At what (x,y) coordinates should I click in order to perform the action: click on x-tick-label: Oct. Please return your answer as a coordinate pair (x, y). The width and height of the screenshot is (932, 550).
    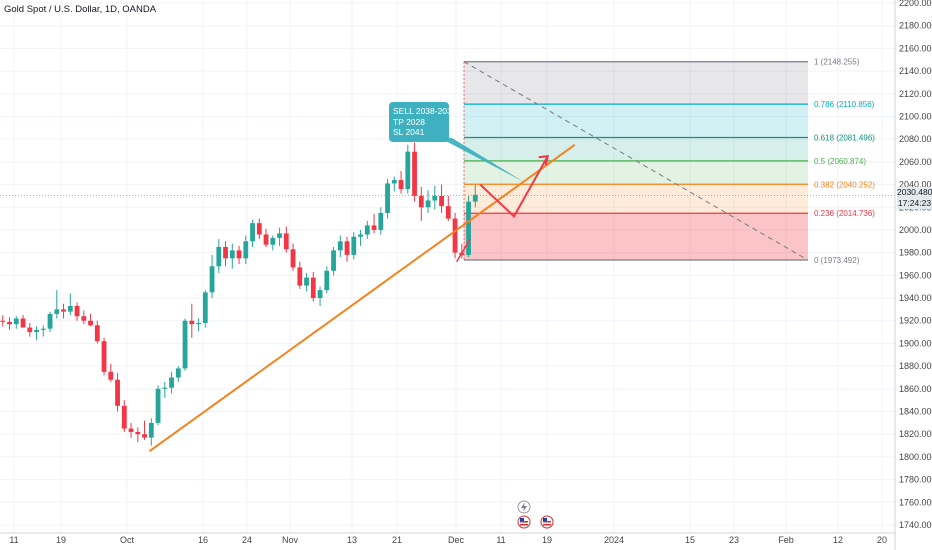
    Looking at the image, I should click on (127, 540).